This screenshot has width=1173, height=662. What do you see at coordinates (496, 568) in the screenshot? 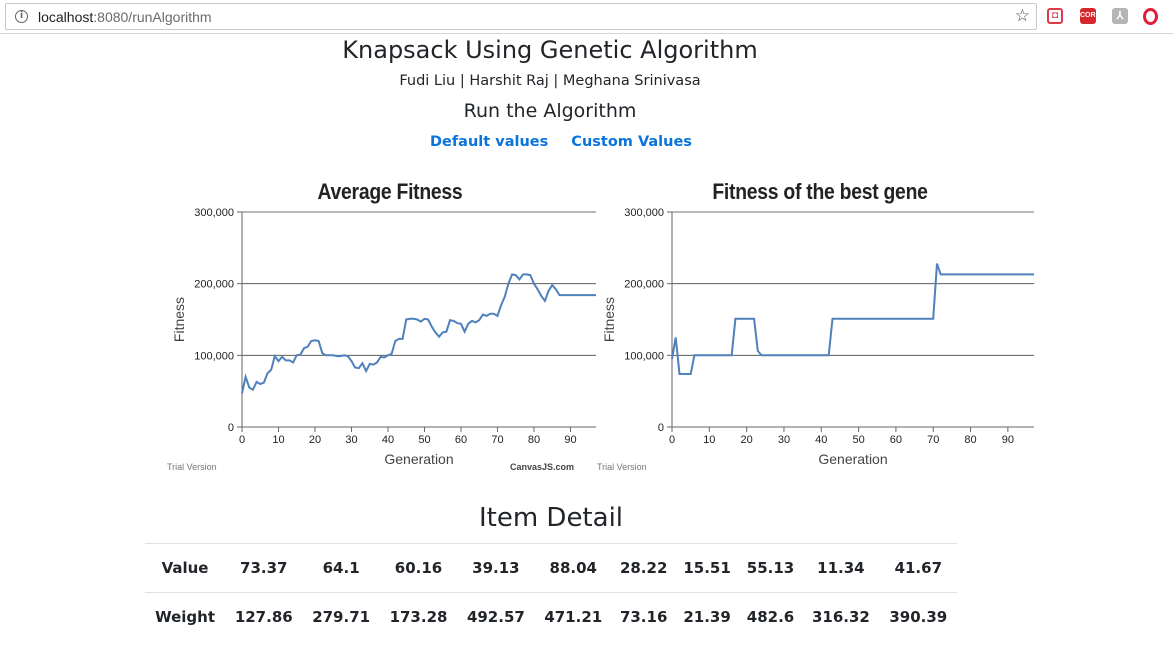
I see `value-cell: 39.13` at bounding box center [496, 568].